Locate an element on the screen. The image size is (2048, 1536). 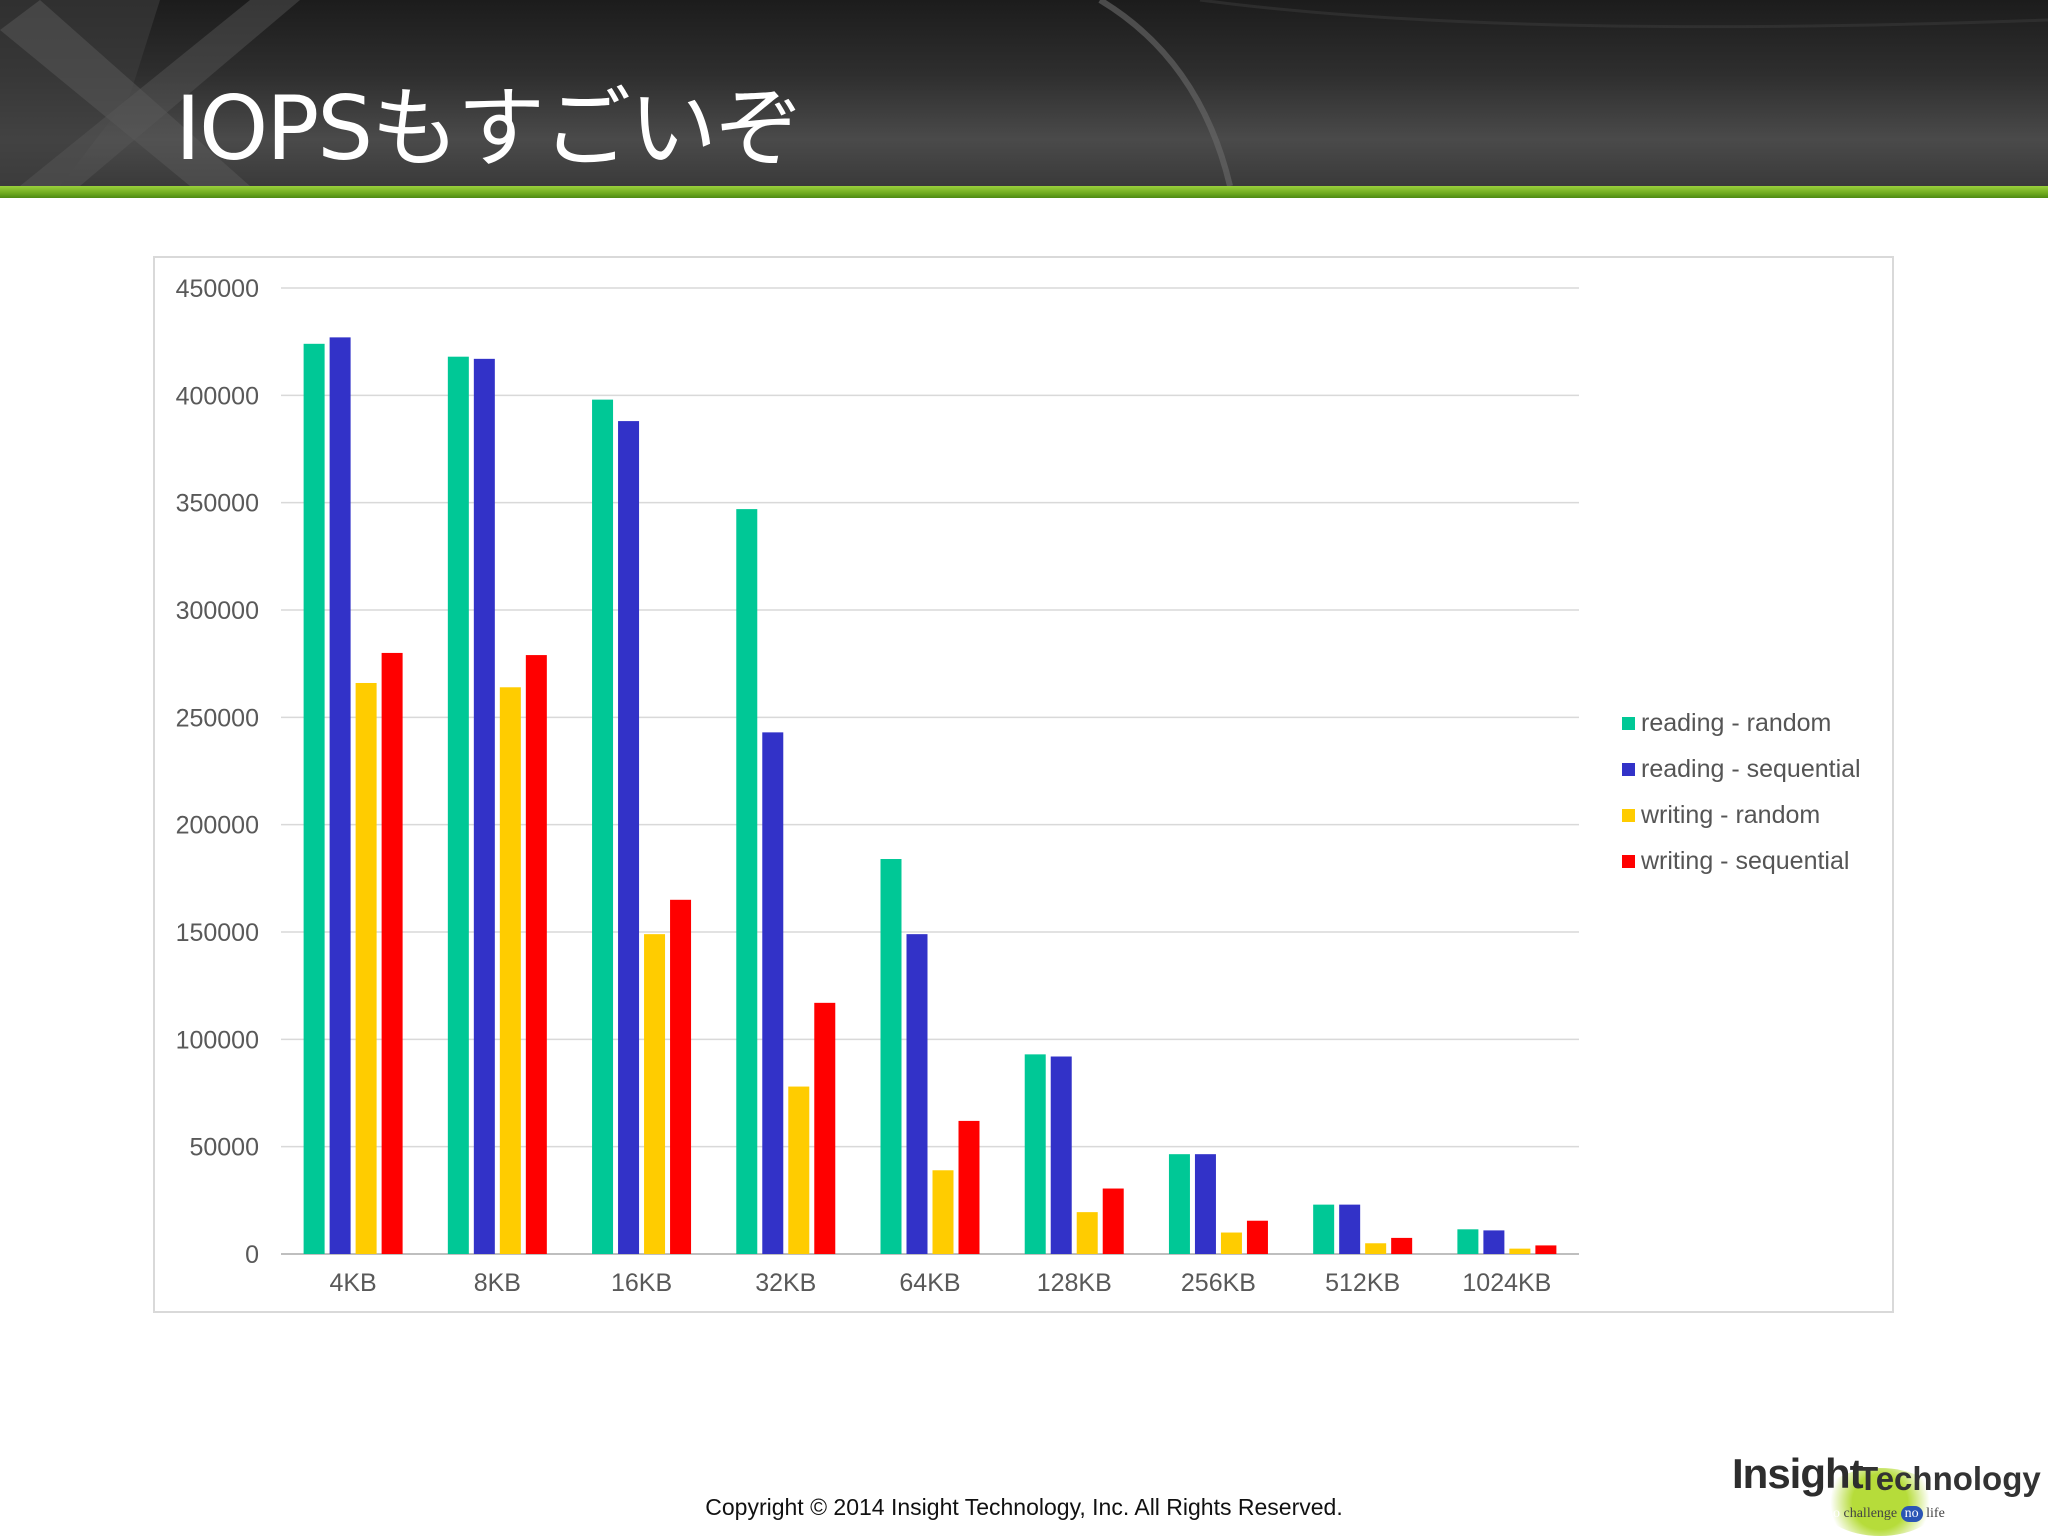
slide-title: IOPSもすごいぞ is located at coordinates (489, 128).